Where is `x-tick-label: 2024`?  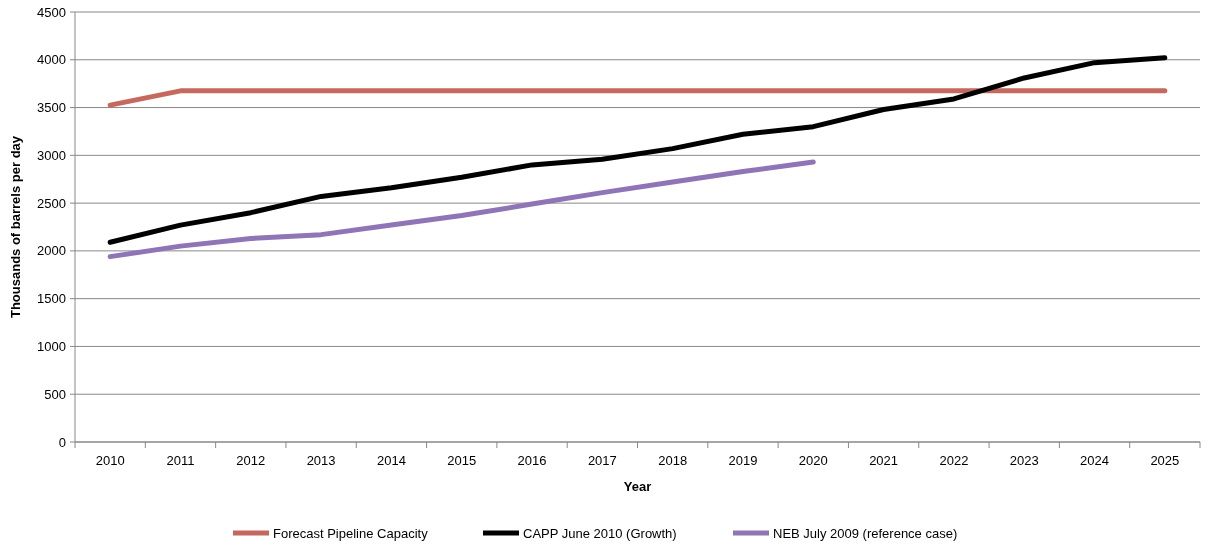
x-tick-label: 2024 is located at coordinates (1094, 460).